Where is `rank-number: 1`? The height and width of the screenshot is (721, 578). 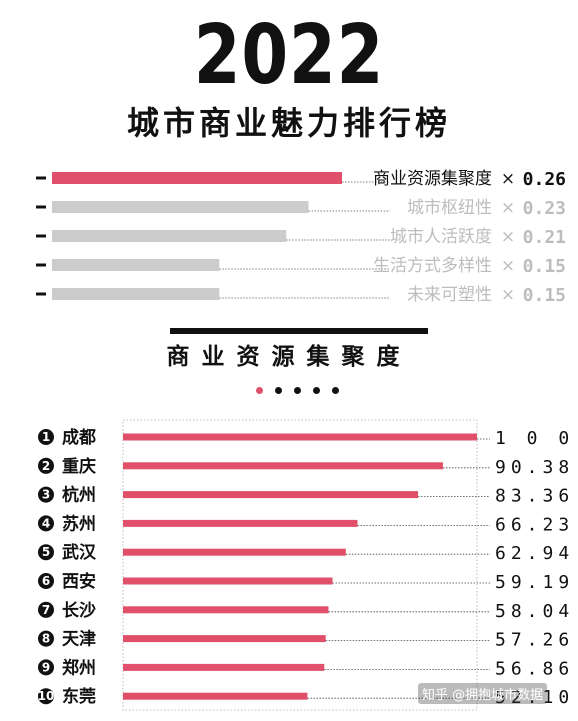
rank-number: 1 is located at coordinates (46, 437).